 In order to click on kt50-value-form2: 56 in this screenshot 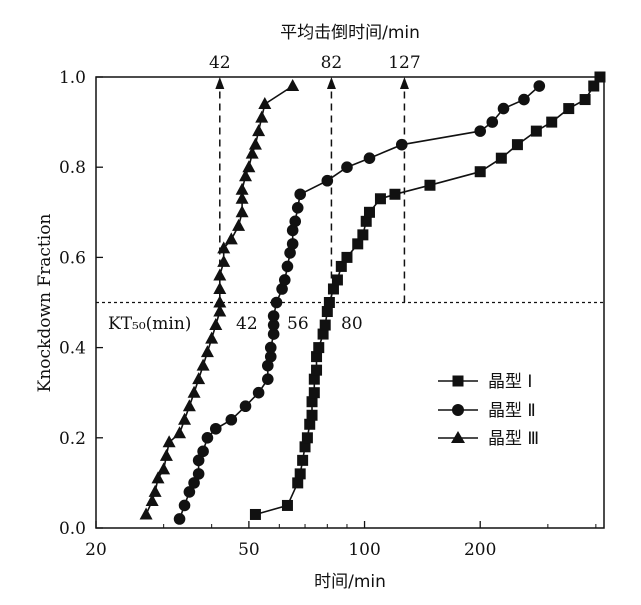, I will do `click(298, 324)`.